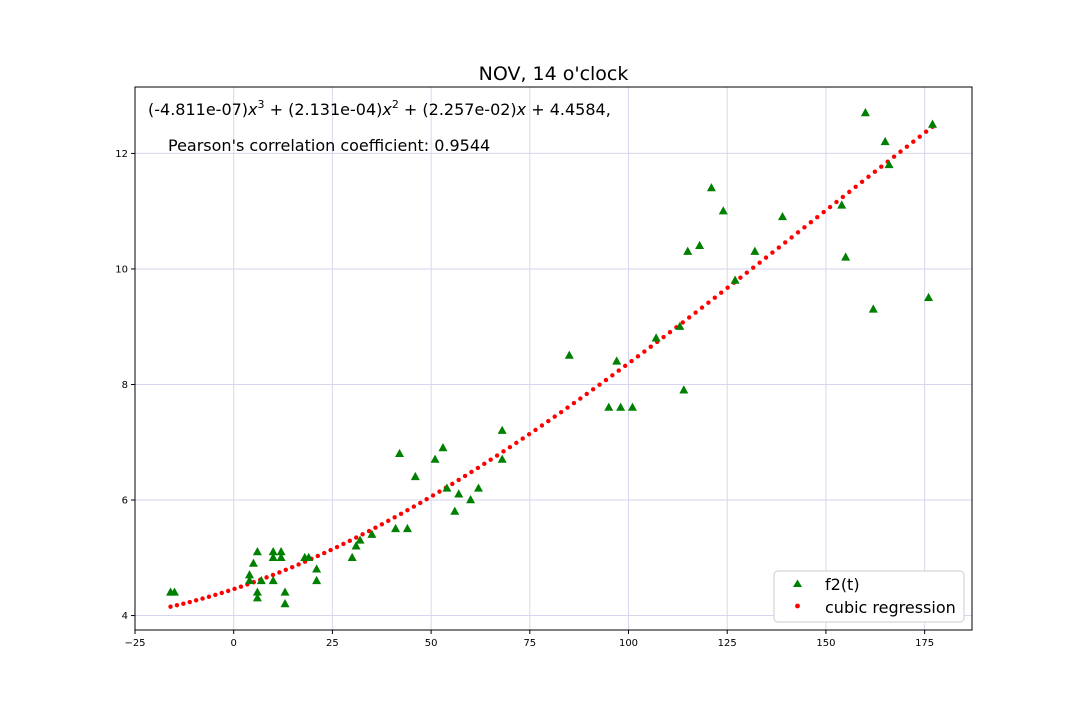 The width and height of the screenshot is (1080, 720). What do you see at coordinates (529, 643) in the screenshot?
I see `x-tick-label: 75` at bounding box center [529, 643].